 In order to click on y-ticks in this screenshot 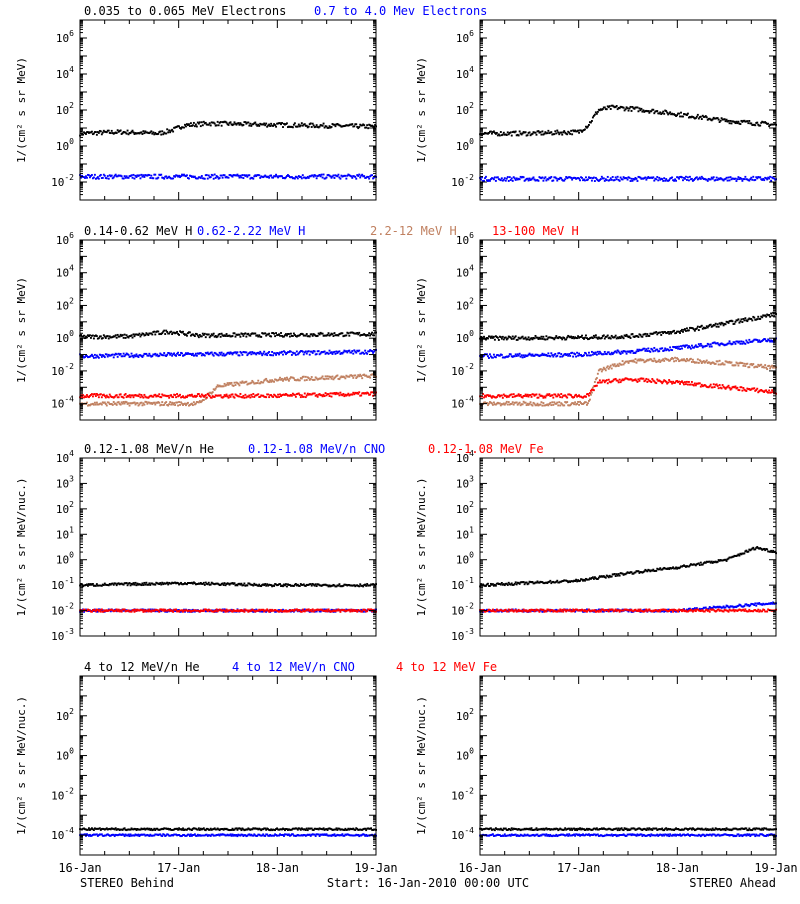, I will do `click(628, 330)`.